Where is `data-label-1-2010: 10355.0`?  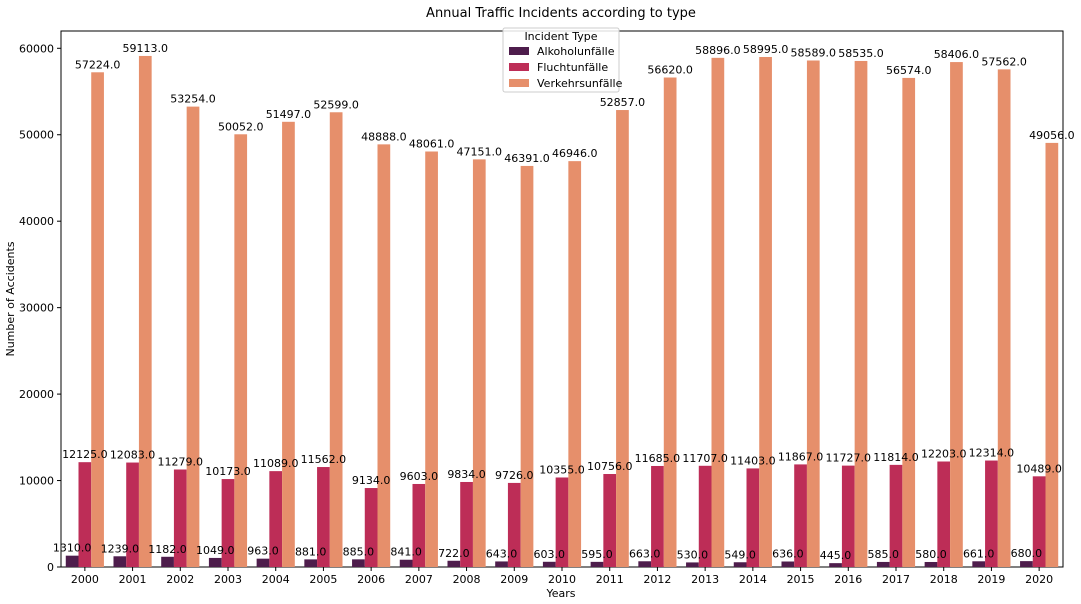
data-label-1-2010: 10355.0 is located at coordinates (562, 469).